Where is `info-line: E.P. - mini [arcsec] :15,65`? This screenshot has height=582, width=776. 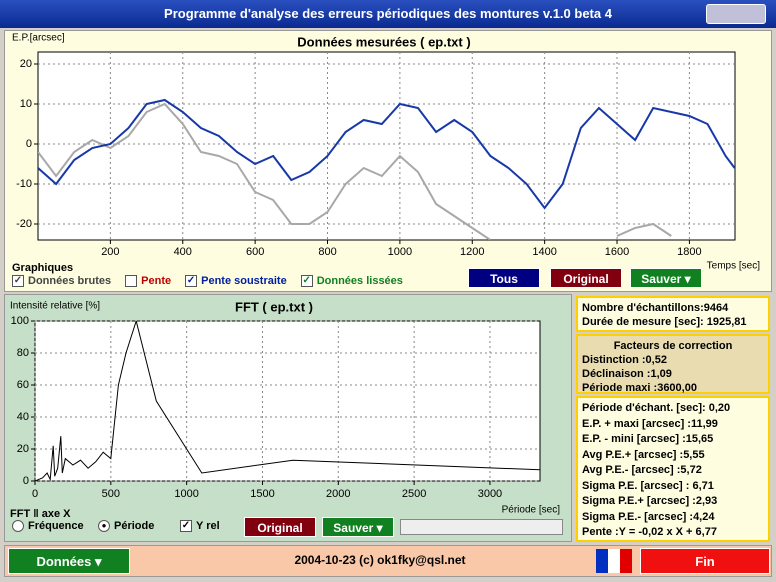 info-line: E.P. - mini [arcsec] :15,65 is located at coordinates (648, 439).